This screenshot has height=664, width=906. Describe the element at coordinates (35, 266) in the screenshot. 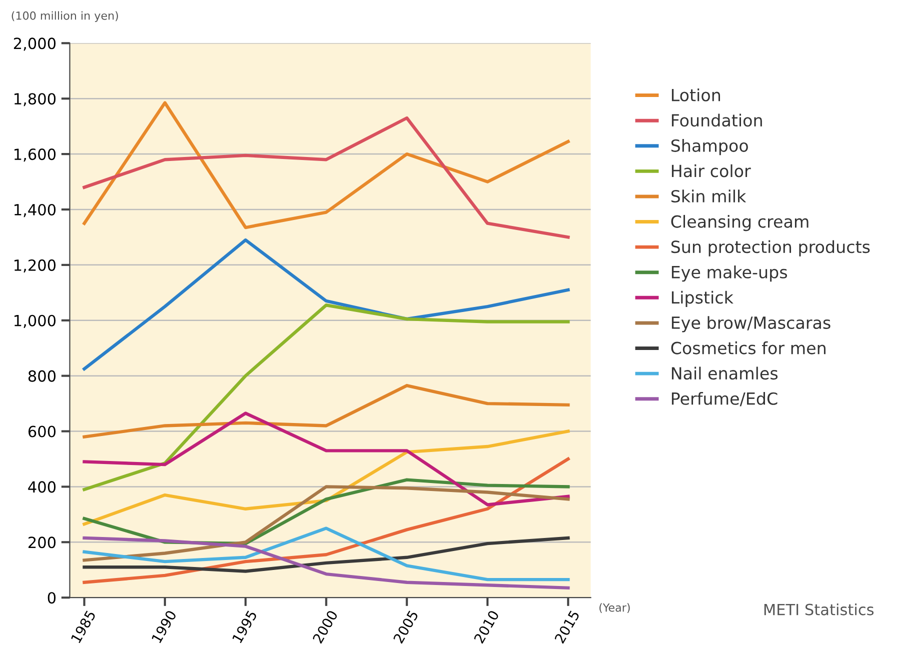

I see `y-tick-label: 1,200` at that location.